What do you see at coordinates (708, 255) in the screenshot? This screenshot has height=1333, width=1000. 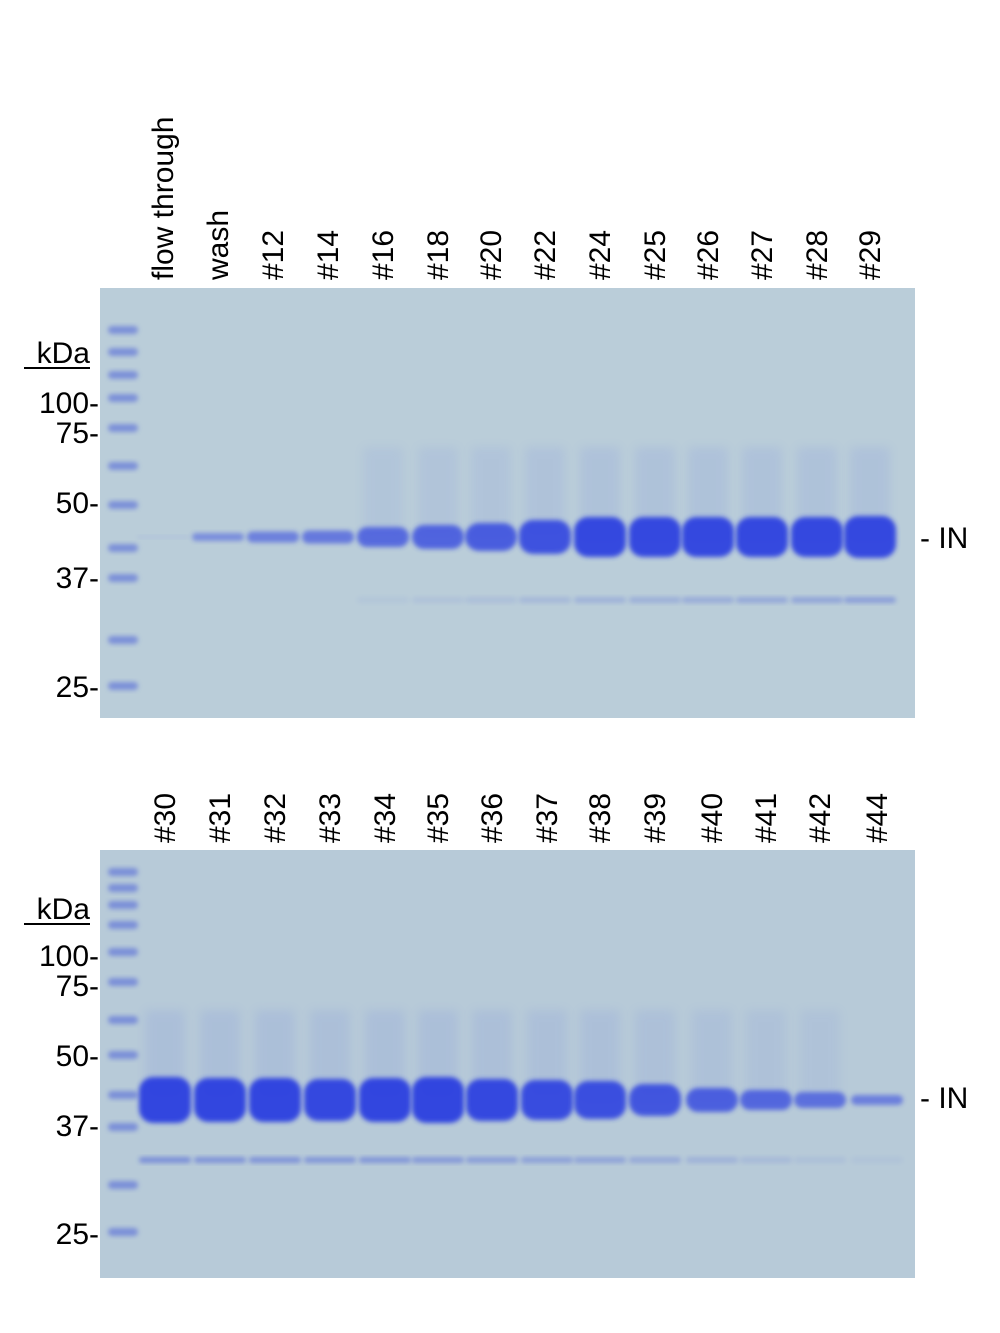 I see `lane-label: #26` at bounding box center [708, 255].